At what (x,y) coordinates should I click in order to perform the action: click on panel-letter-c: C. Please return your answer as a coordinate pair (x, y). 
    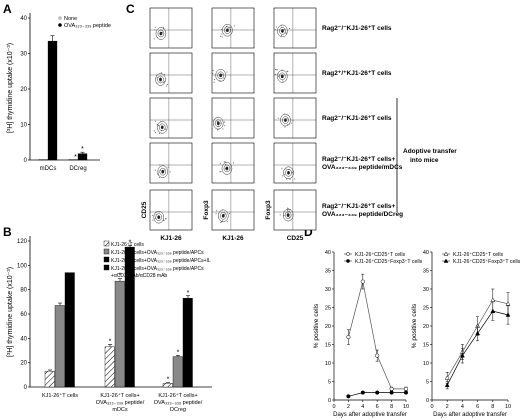
    Looking at the image, I should click on (130, 9).